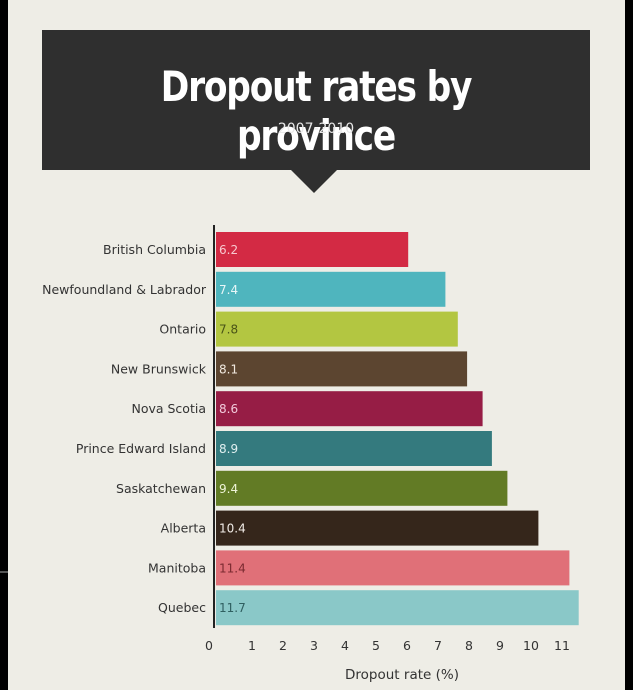  What do you see at coordinates (159, 368) in the screenshot?
I see `category-label: New Brunswick` at bounding box center [159, 368].